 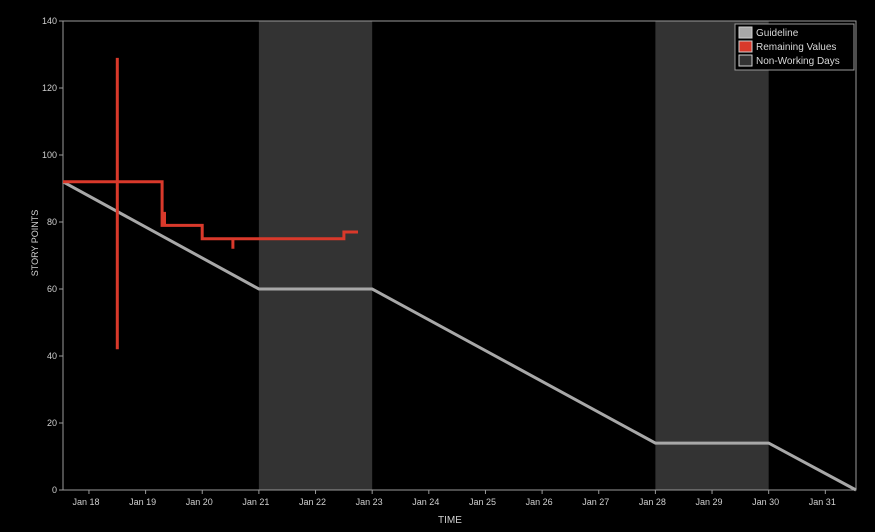 I want to click on x-tick-label: Jan 29, so click(x=709, y=502).